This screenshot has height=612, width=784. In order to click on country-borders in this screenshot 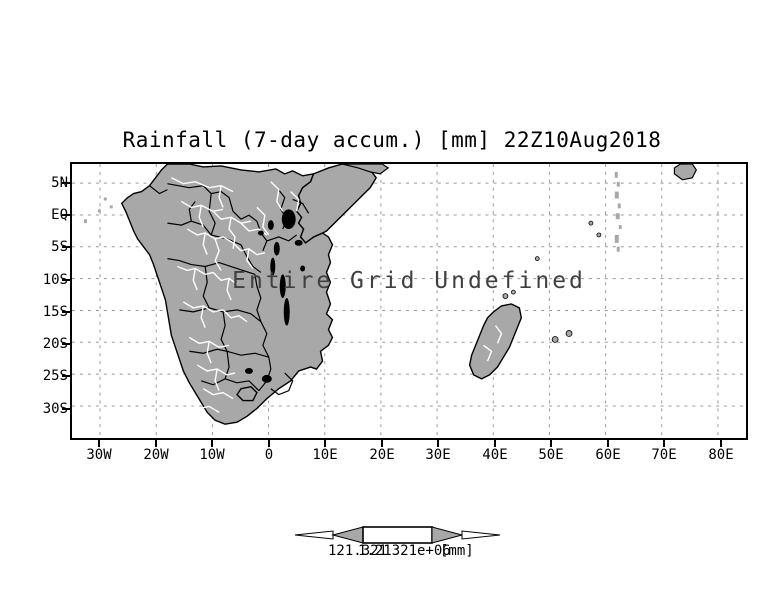, I will do `click(229, 289)`.